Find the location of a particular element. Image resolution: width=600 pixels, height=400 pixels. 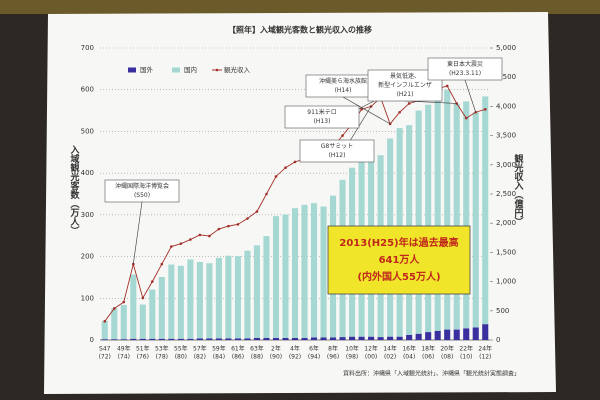

y-tick-label: 600 is located at coordinates (87, 90).